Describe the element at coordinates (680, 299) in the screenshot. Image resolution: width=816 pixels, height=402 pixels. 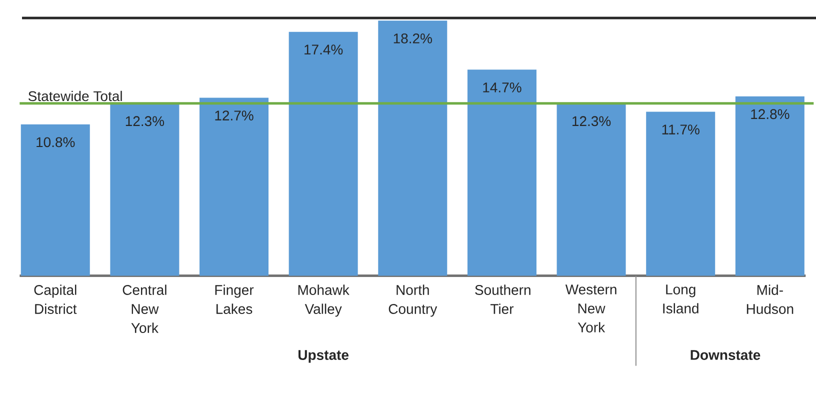
I see `x-tick-label: Long Island` at that location.